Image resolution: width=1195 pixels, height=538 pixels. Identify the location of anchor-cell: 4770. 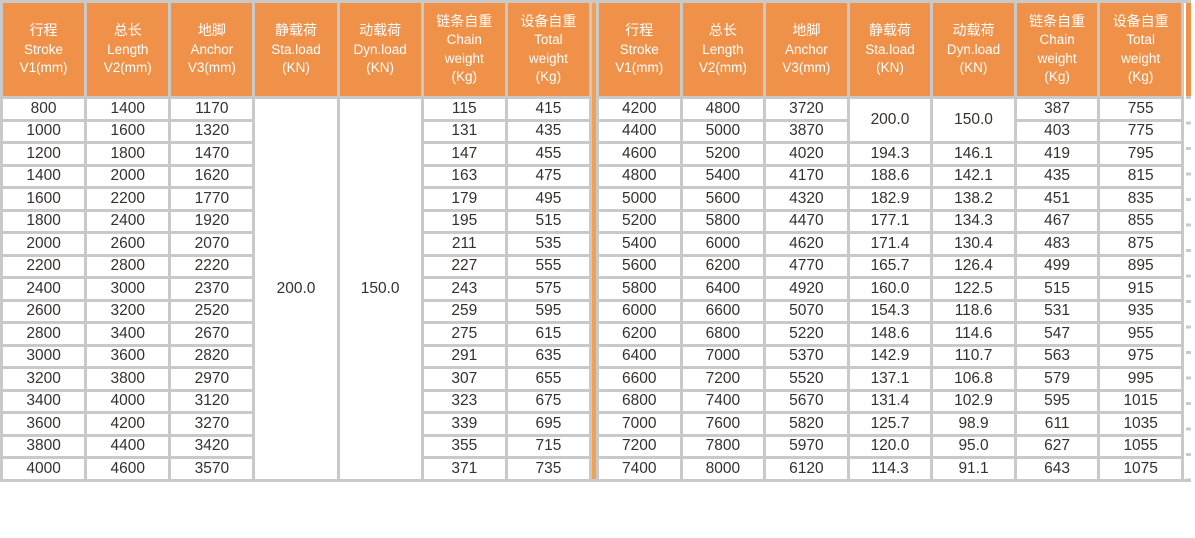
(806, 266).